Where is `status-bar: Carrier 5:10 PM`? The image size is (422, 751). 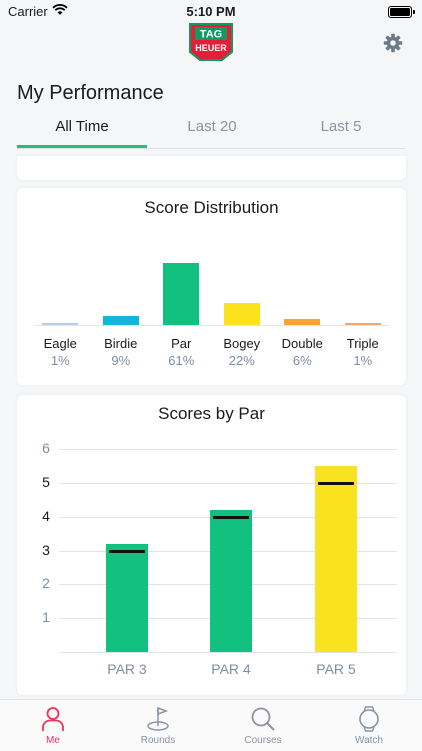
status-bar: Carrier 5:10 PM is located at coordinates (211, 11).